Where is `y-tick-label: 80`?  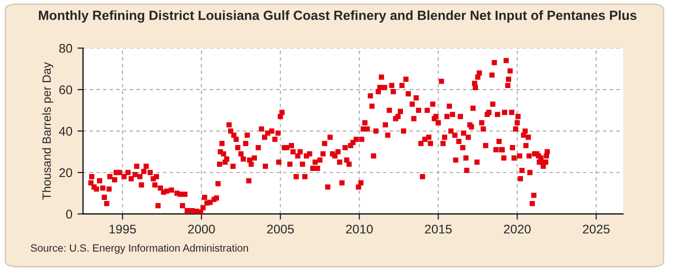 y-tick-label: 80 is located at coordinates (65, 48).